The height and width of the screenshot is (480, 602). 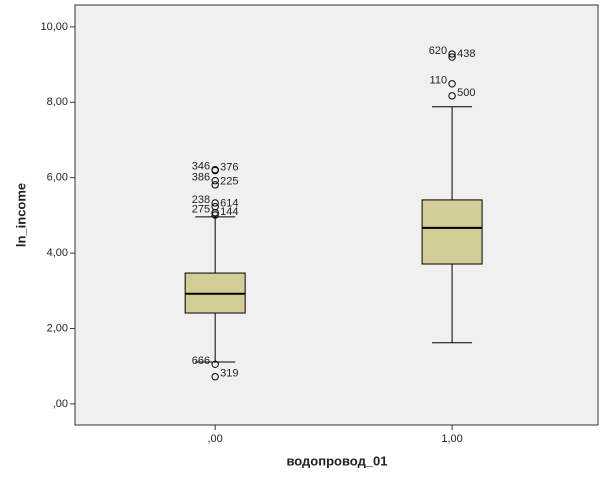 I want to click on outlier-label: 438, so click(x=466, y=54).